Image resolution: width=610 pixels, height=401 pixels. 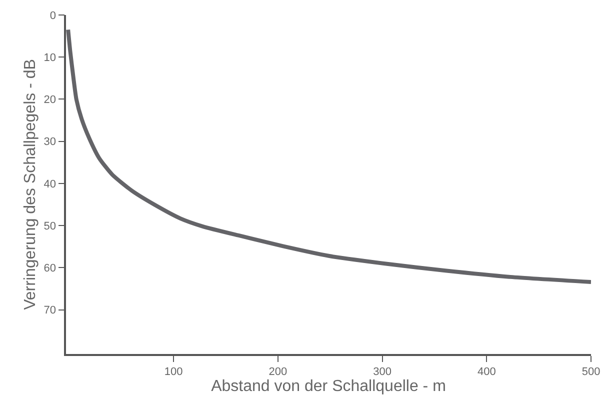 I want to click on x-axis-title: Abstand von der Schallquelle - m, so click(x=328, y=386).